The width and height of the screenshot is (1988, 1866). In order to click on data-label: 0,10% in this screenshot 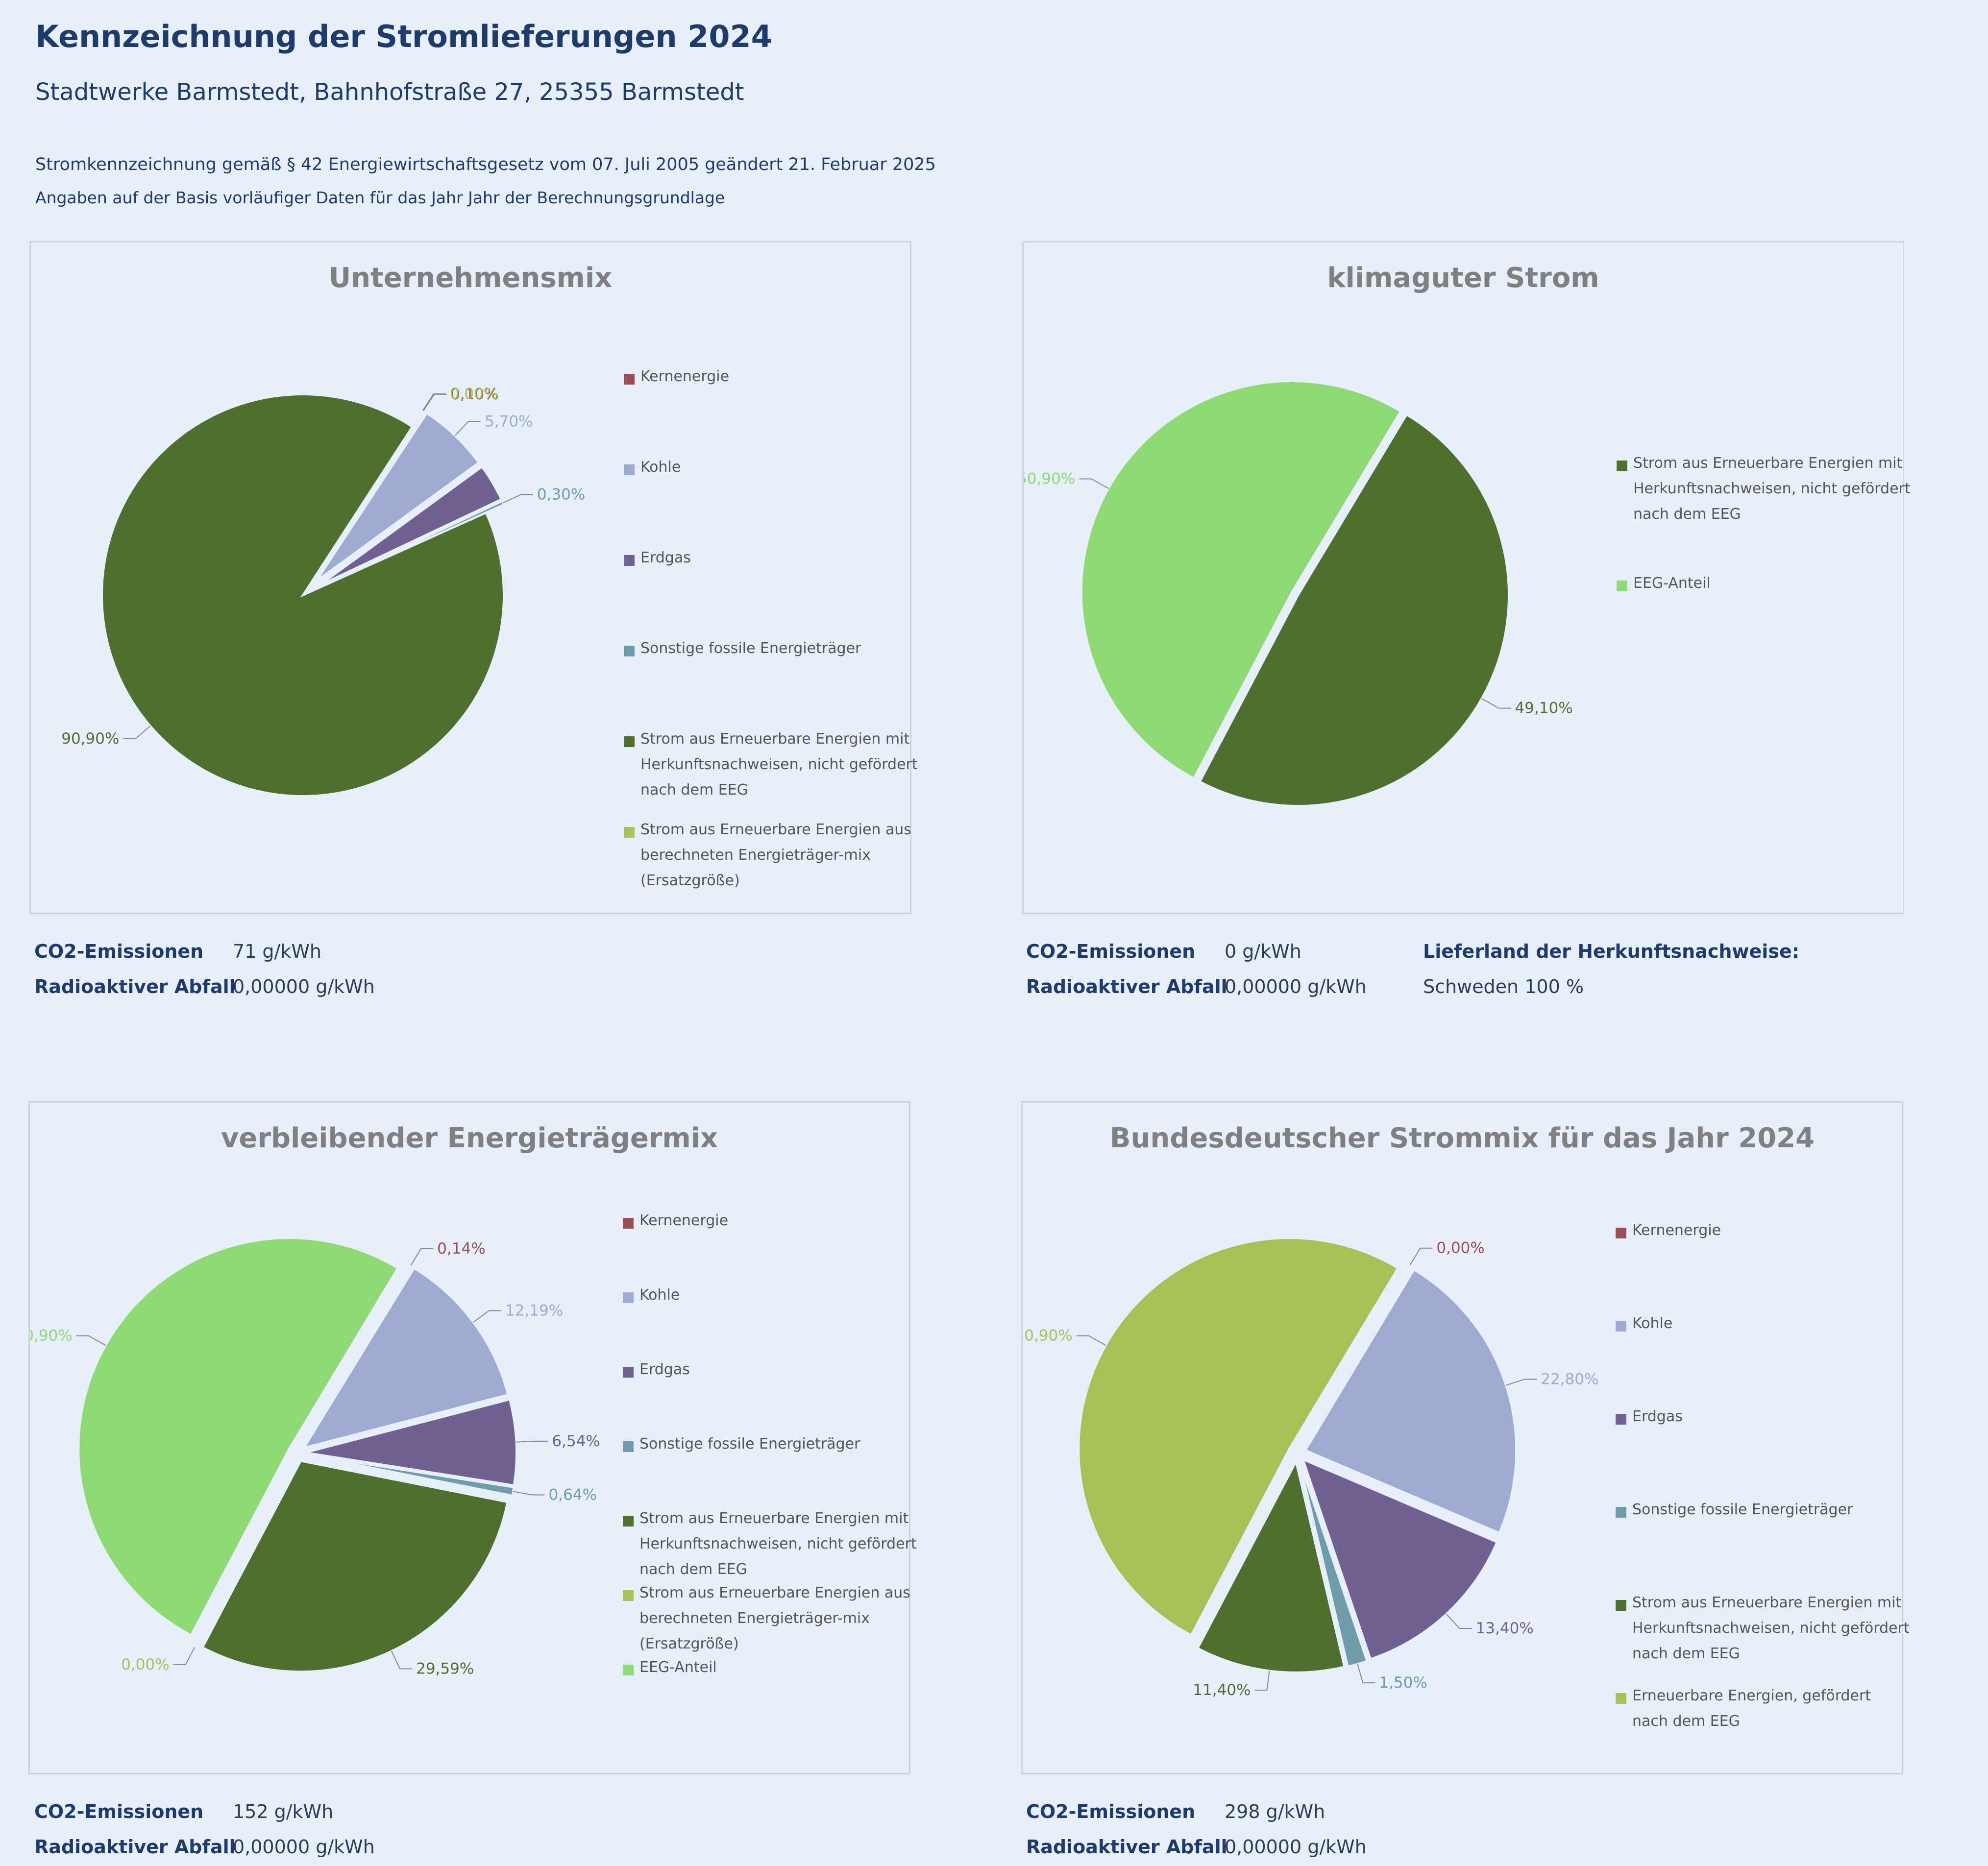, I will do `click(474, 394)`.